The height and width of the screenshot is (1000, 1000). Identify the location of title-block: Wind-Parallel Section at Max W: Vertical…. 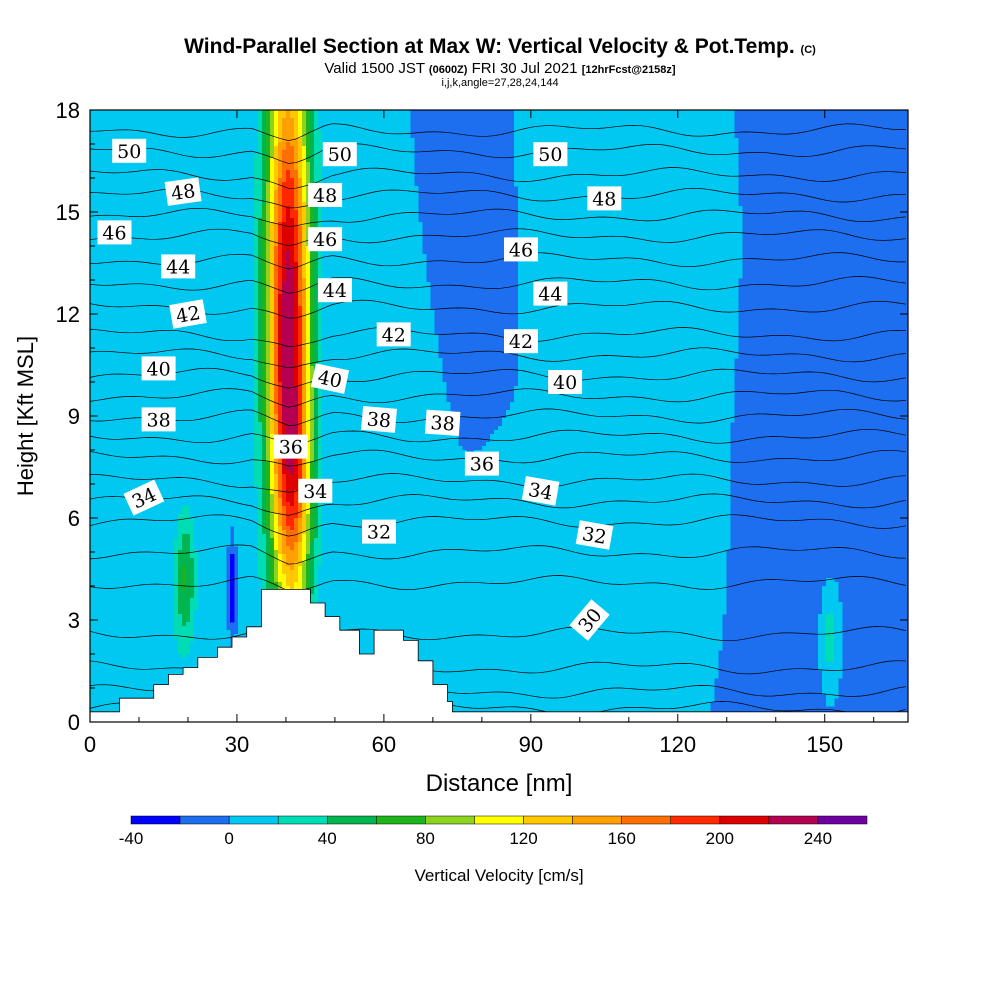
(500, 62).